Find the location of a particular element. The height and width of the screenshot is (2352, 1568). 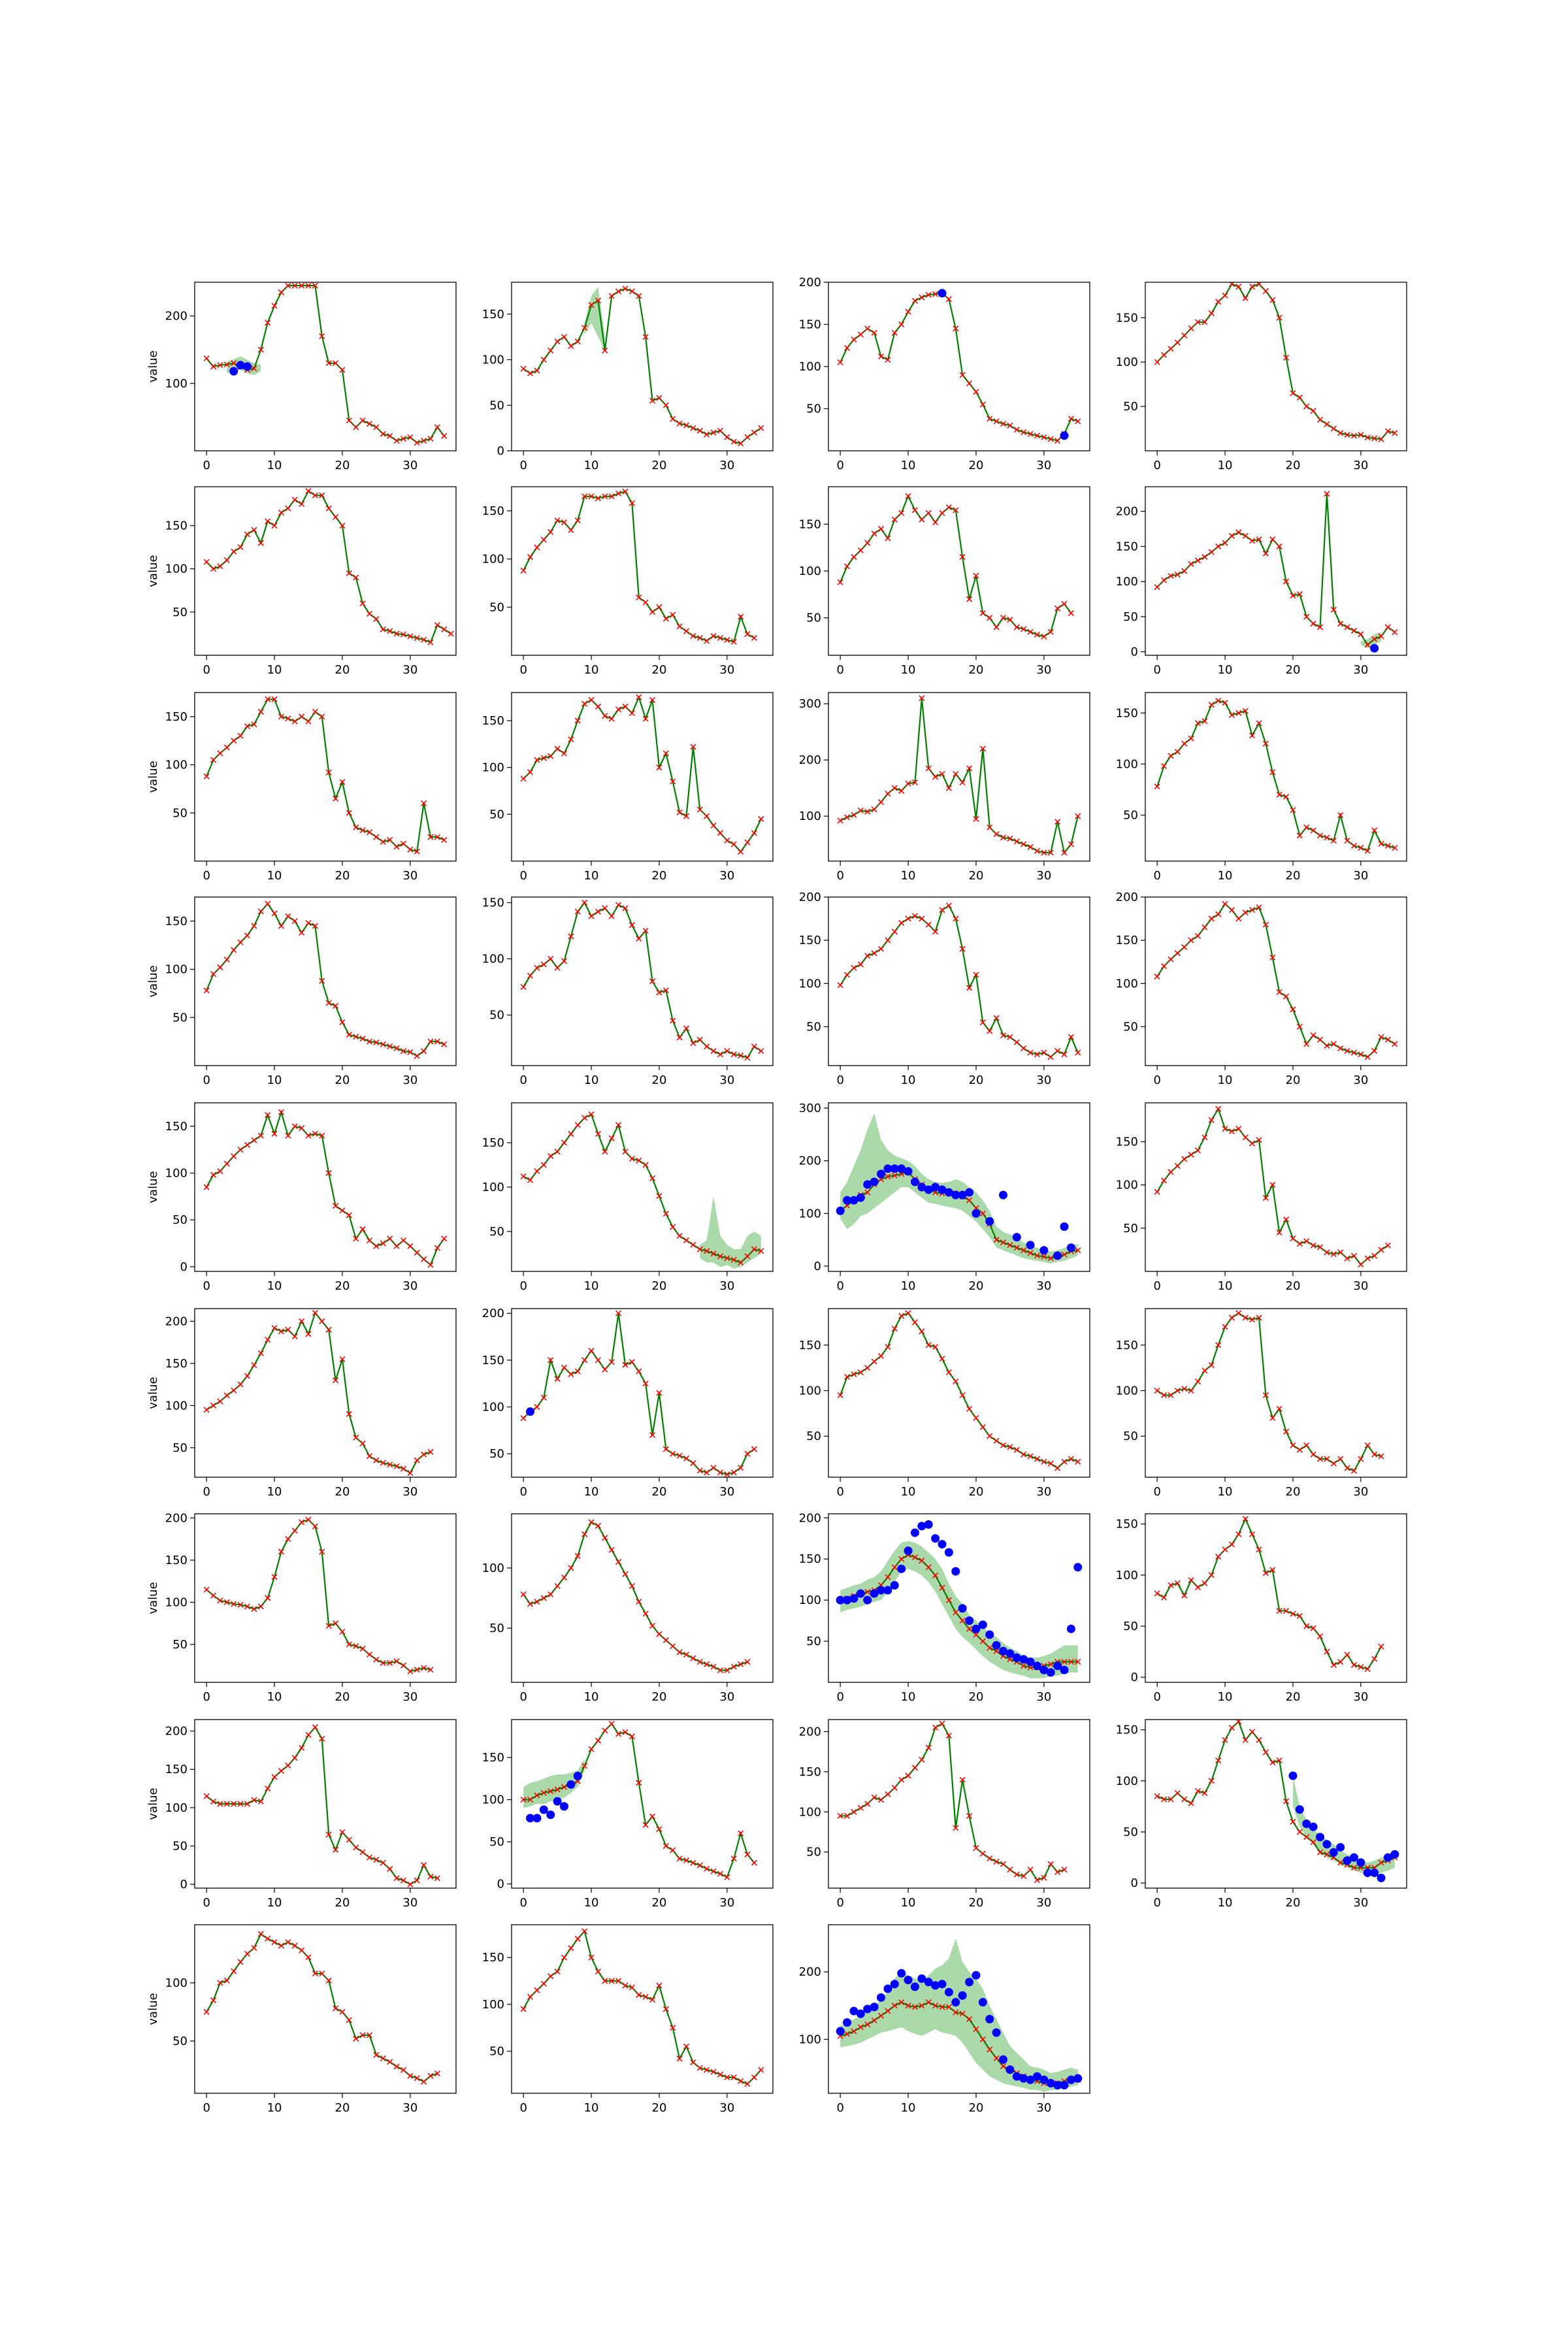

y-axis-label: value is located at coordinates (153, 571).